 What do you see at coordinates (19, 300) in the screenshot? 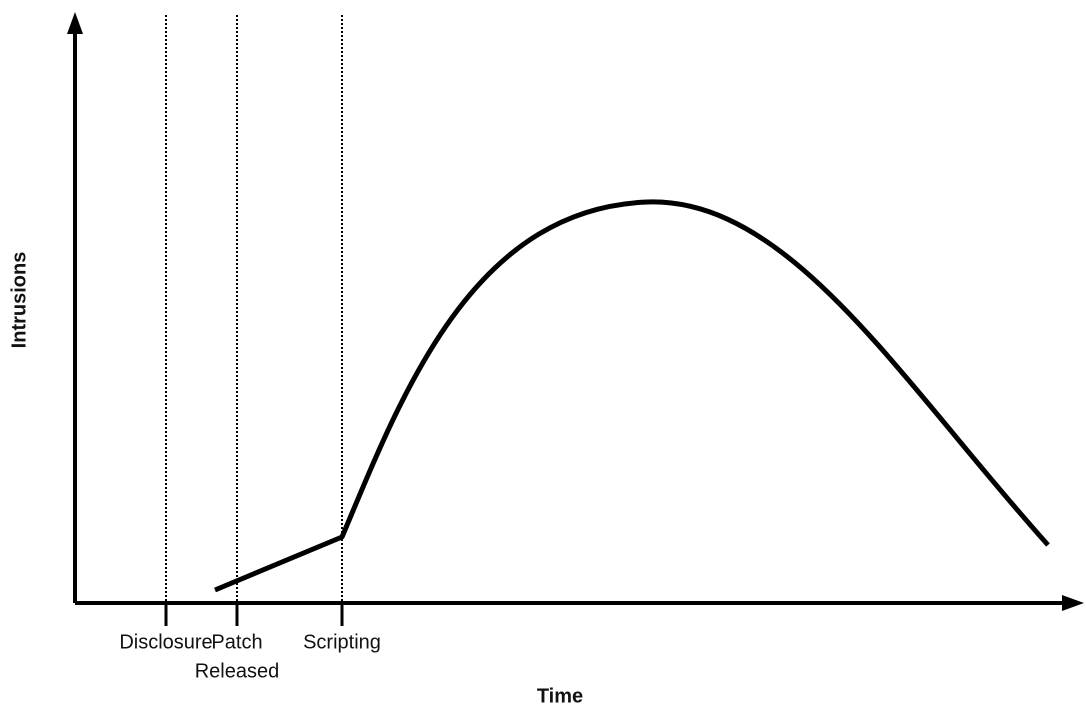
I see `y-axis-label: Intrusions` at bounding box center [19, 300].